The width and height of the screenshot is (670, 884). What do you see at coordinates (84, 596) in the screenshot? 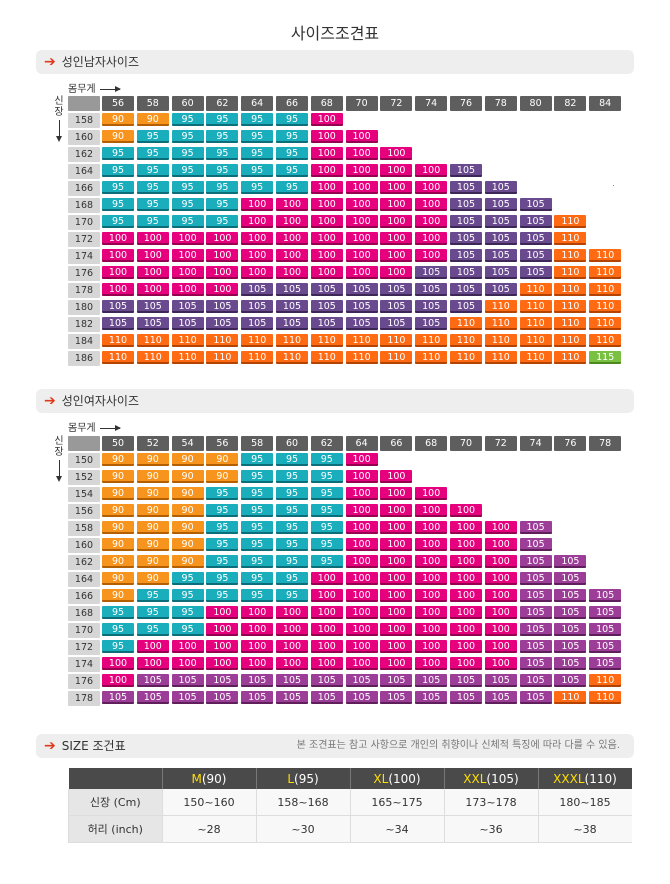
I see `height-header: 166` at bounding box center [84, 596].